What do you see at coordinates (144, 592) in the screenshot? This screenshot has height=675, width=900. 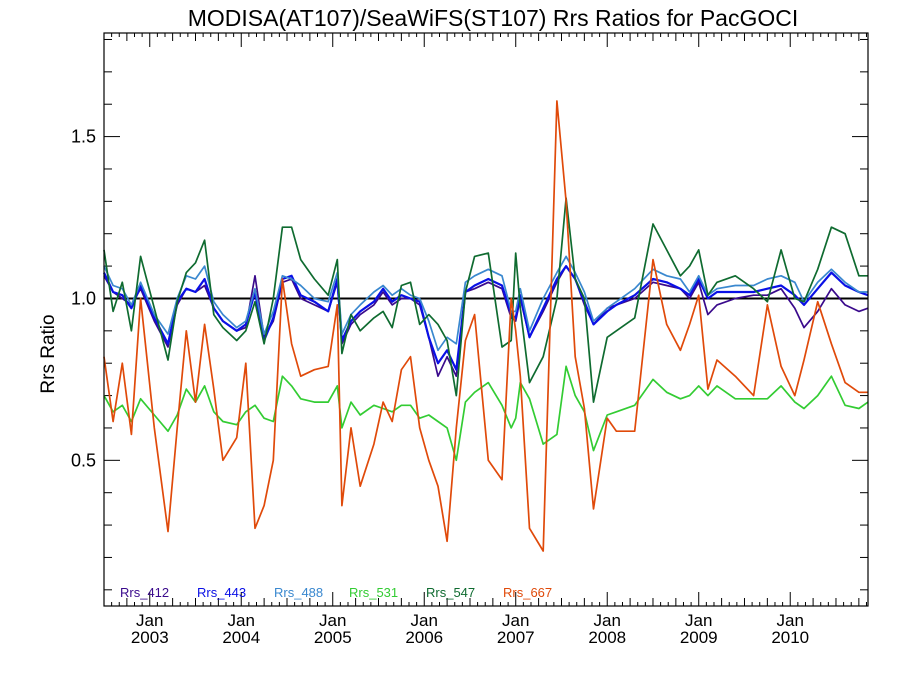 I see `legend-entry: Rrs_412` at bounding box center [144, 592].